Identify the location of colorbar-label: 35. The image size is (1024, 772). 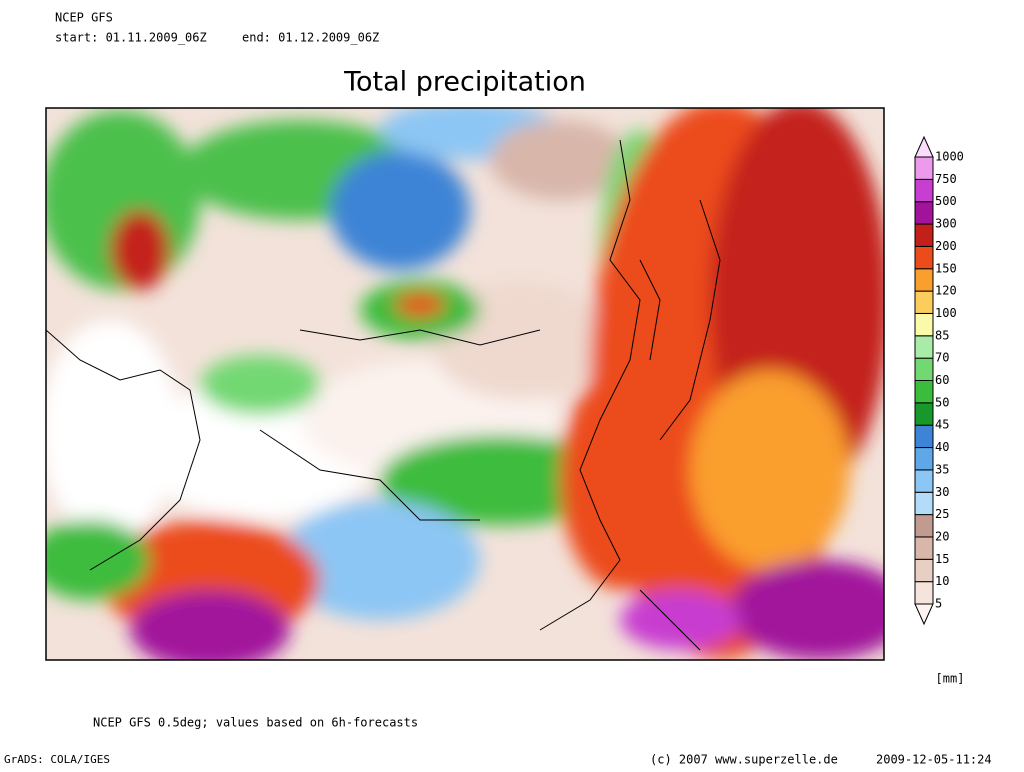
(942, 469).